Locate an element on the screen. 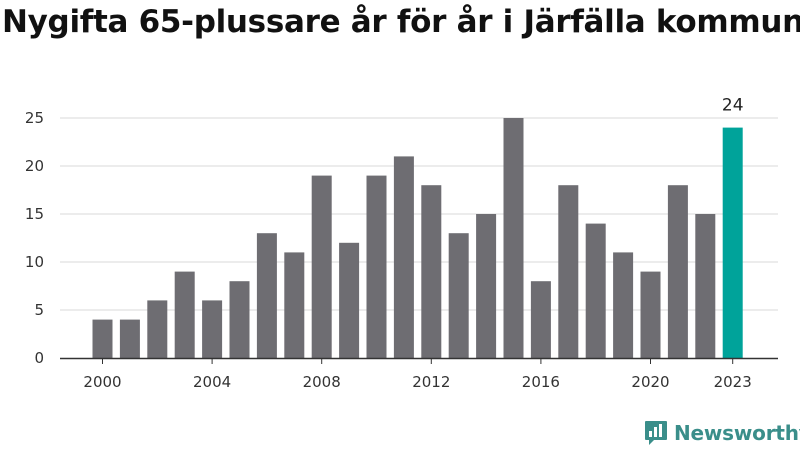 This screenshot has height=450, width=800. bar-2007 is located at coordinates (294, 305).